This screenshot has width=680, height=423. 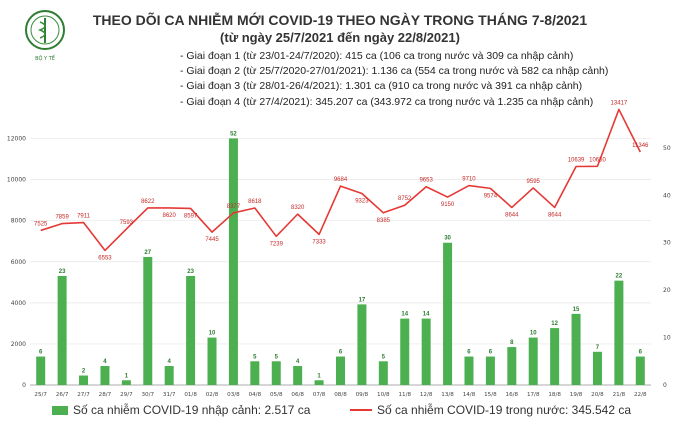 What do you see at coordinates (18, 344) in the screenshot?
I see `left-axis-tick: 2000` at bounding box center [18, 344].